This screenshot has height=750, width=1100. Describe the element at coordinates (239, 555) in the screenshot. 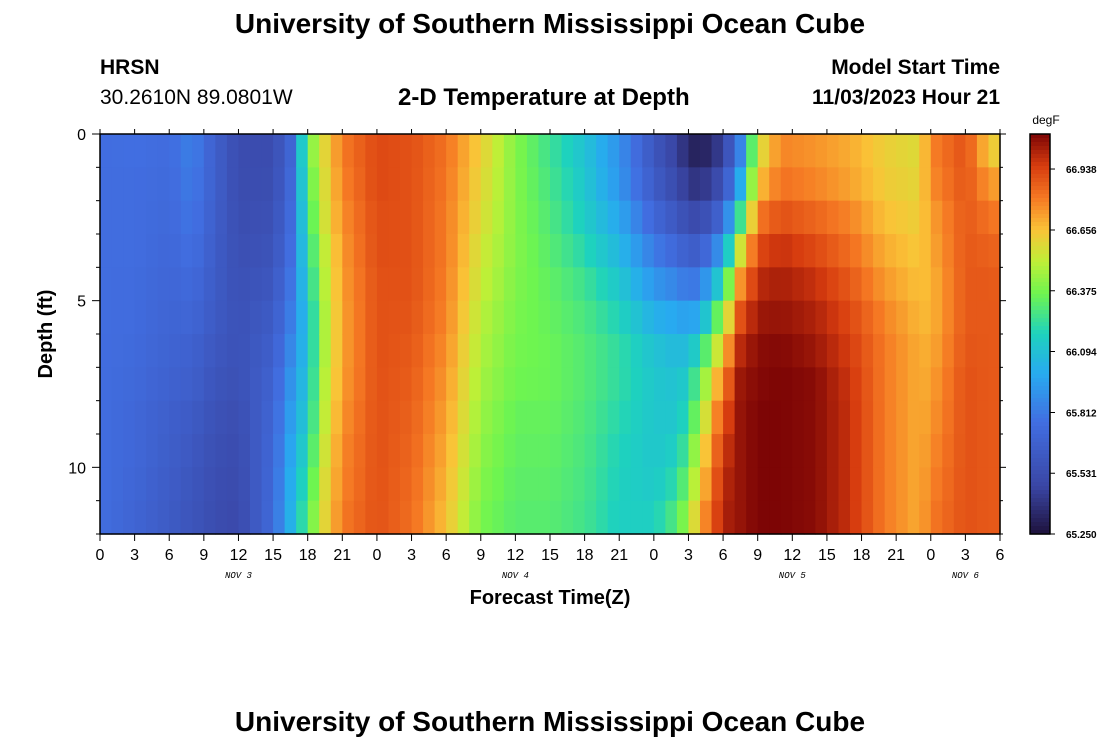

I see `x-tick-label: 12` at that location.